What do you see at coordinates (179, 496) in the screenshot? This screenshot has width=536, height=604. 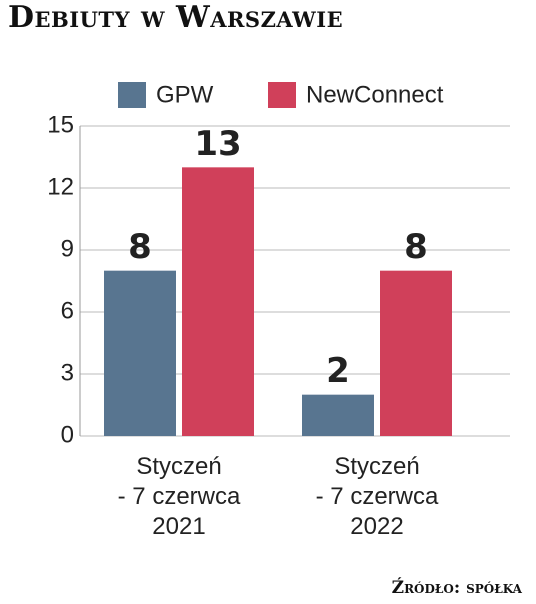 I see `x-tick-label: Styczeń - 7 czerwca 2021` at bounding box center [179, 496].